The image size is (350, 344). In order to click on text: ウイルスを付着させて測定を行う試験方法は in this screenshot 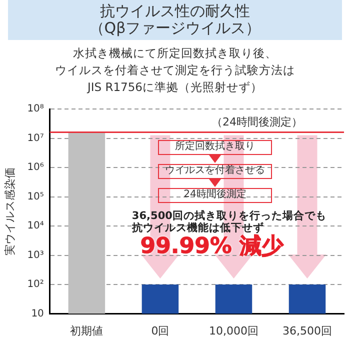, I will do `click(175, 70)`.